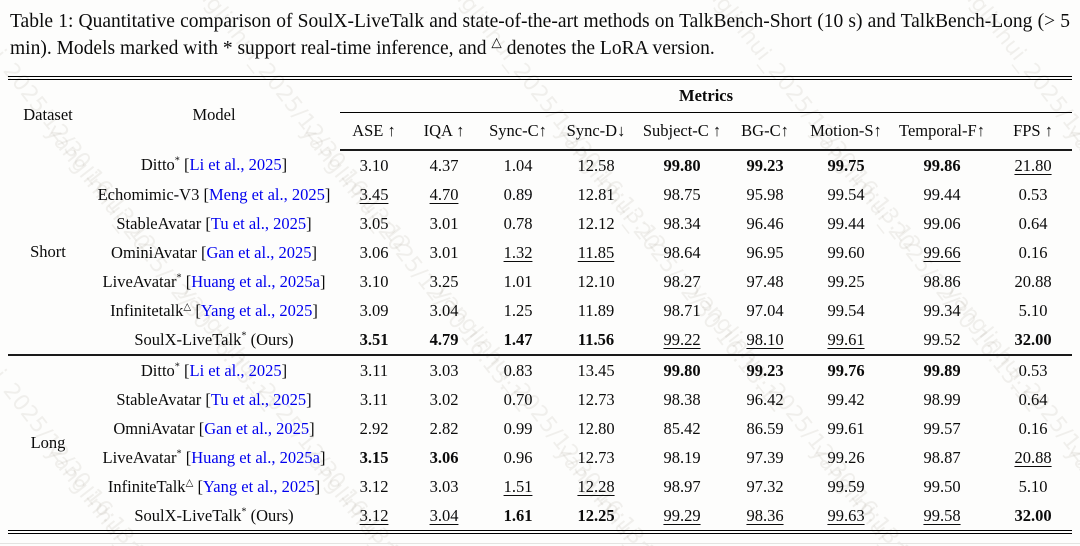 This screenshot has width=1080, height=546. Describe the element at coordinates (682, 428) in the screenshot. I see `metric-cell: 85.42` at that location.